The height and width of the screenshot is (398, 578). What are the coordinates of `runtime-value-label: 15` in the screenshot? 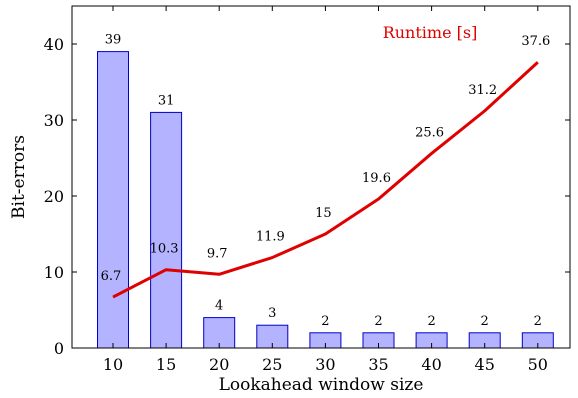 It's located at (323, 213).